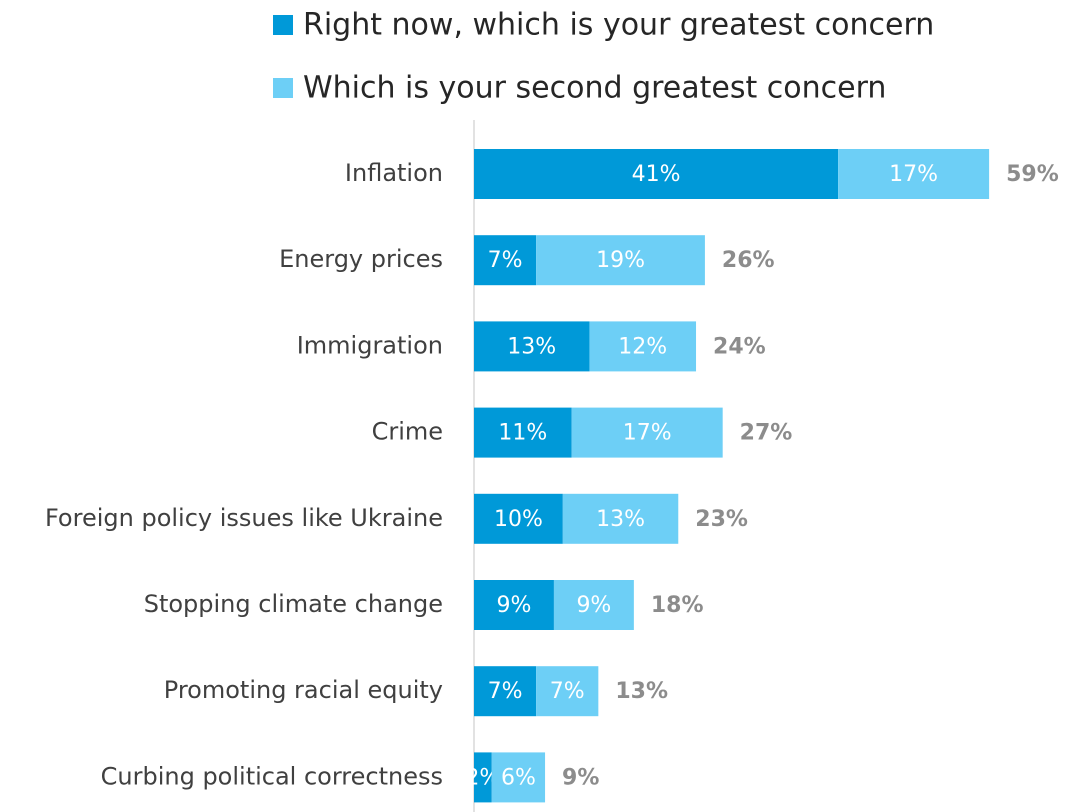  I want to click on bar-total-label: 24%, so click(739, 346).